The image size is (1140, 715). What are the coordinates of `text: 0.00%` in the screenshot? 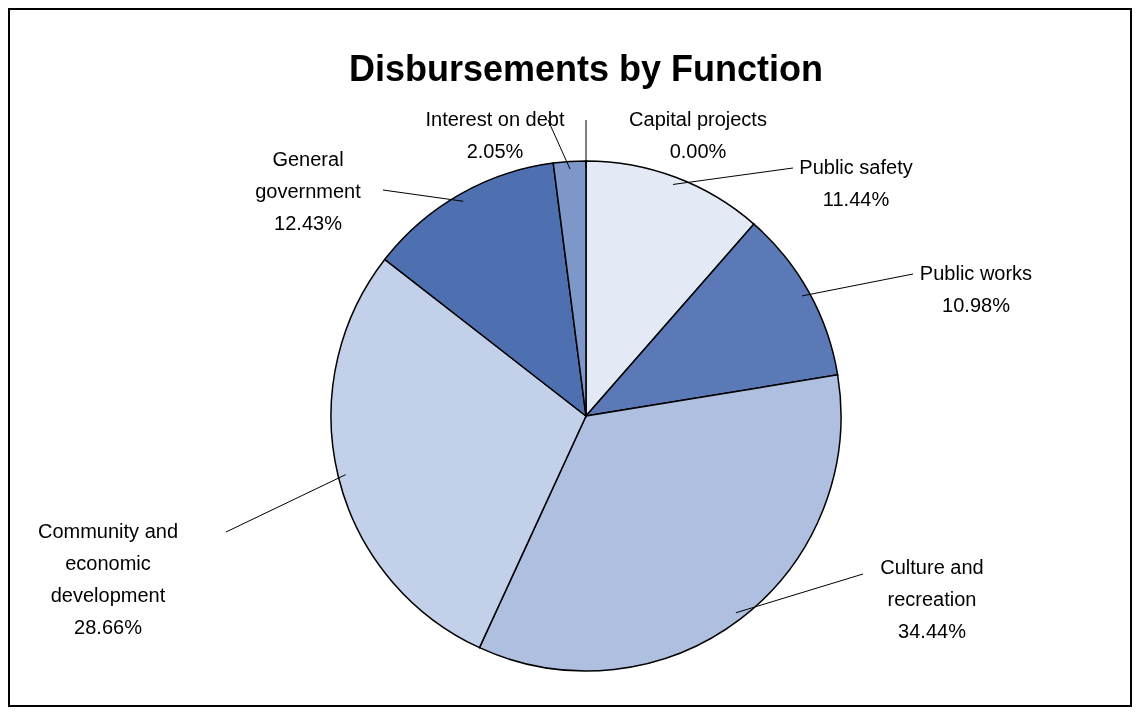 It's located at (698, 151).